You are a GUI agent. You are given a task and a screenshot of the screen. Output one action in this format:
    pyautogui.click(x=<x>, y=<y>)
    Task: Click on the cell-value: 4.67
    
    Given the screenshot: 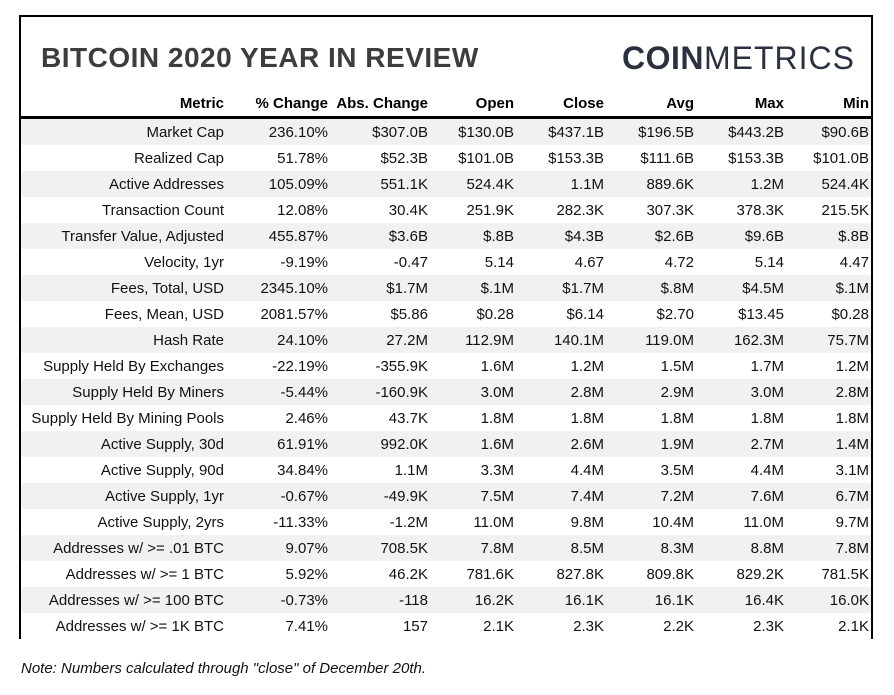 What is the action you would take?
    pyautogui.click(x=589, y=262)
    